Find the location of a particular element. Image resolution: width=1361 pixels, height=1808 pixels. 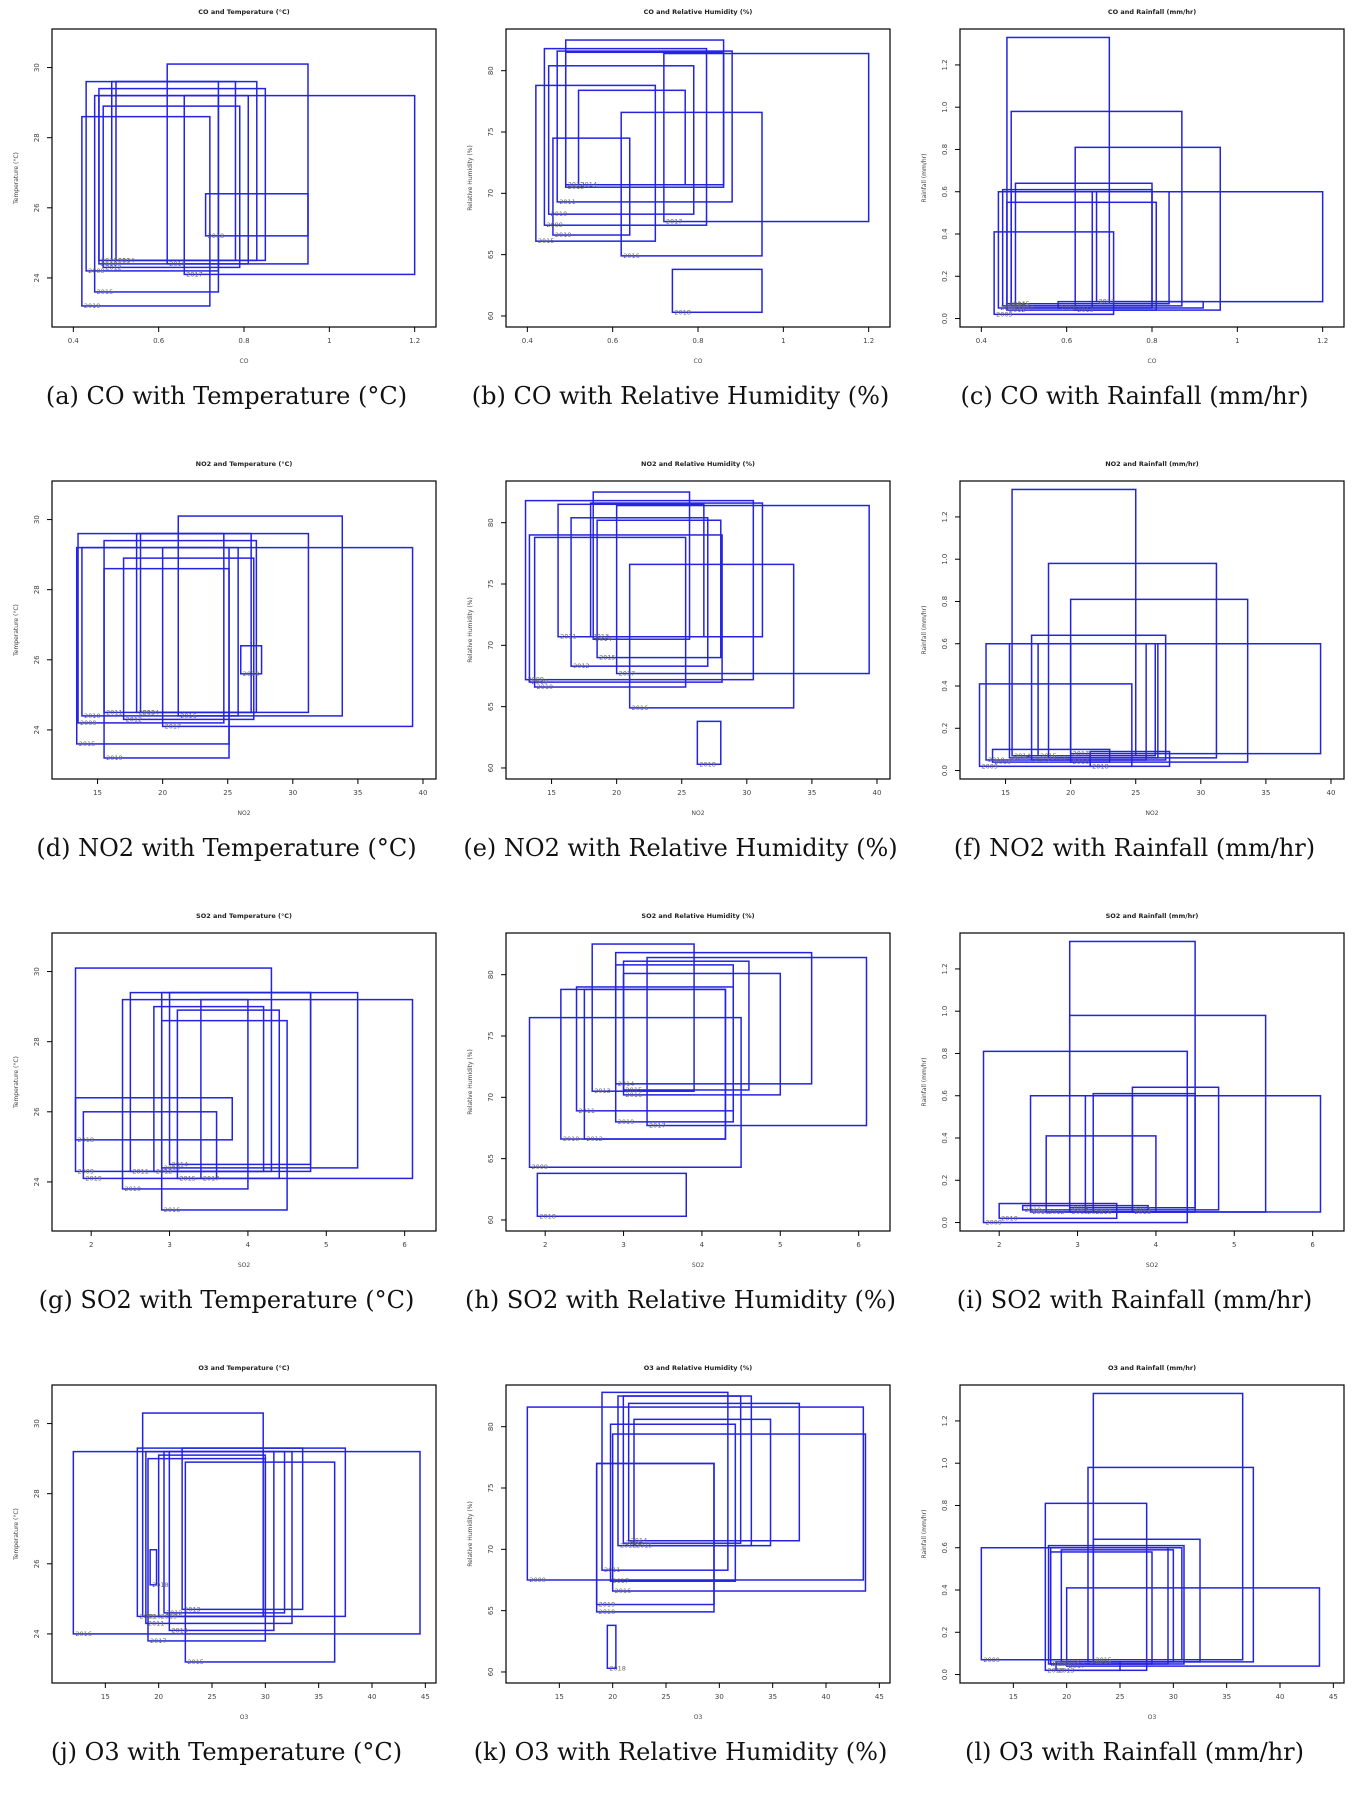

y-axis-label: Rainfall (mm/hr) is located at coordinates (924, 178).